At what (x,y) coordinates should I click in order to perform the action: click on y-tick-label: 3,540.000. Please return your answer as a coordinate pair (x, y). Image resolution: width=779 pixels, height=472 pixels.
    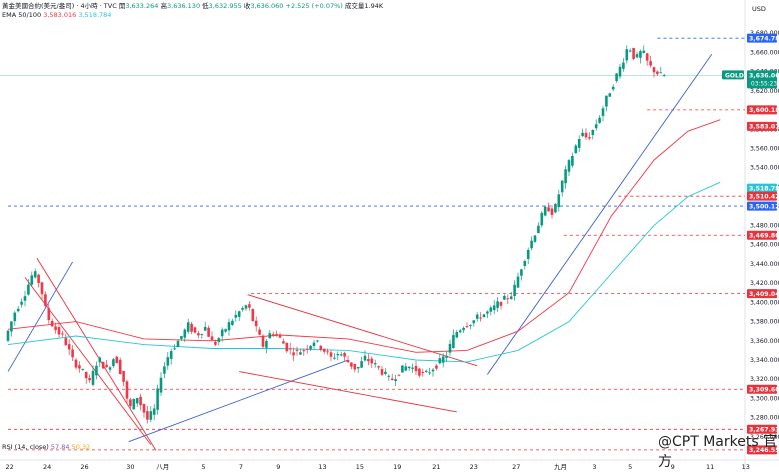
    Looking at the image, I should click on (764, 168).